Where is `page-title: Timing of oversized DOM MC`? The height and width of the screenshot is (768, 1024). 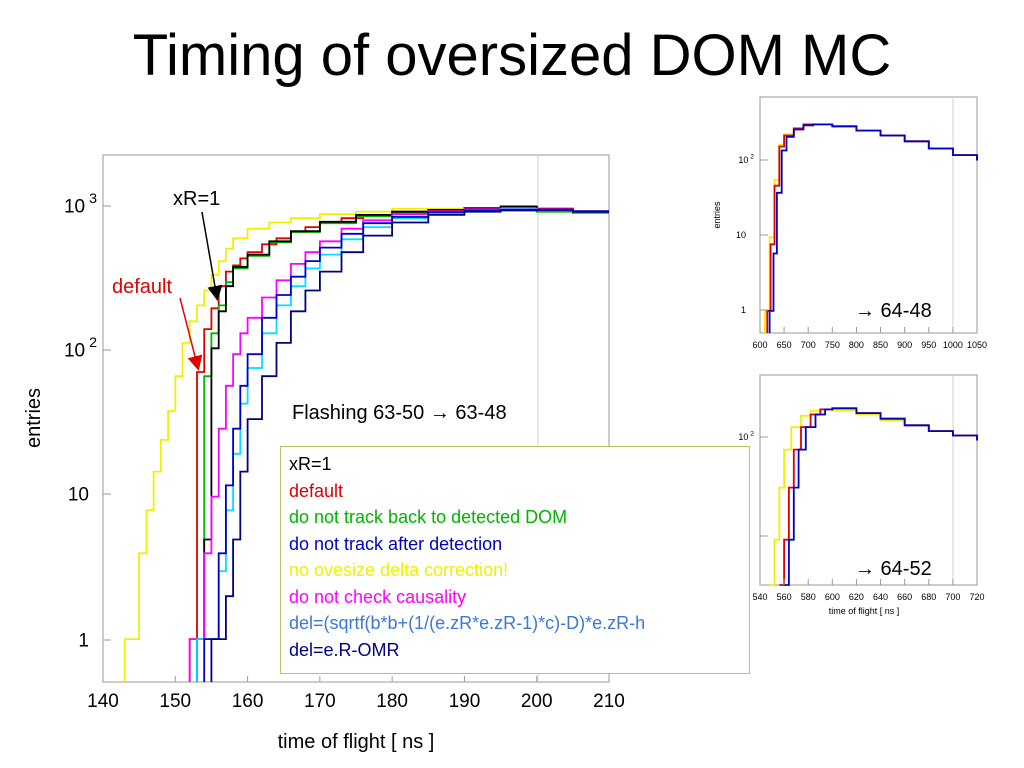 page-title: Timing of oversized DOM MC is located at coordinates (512, 55).